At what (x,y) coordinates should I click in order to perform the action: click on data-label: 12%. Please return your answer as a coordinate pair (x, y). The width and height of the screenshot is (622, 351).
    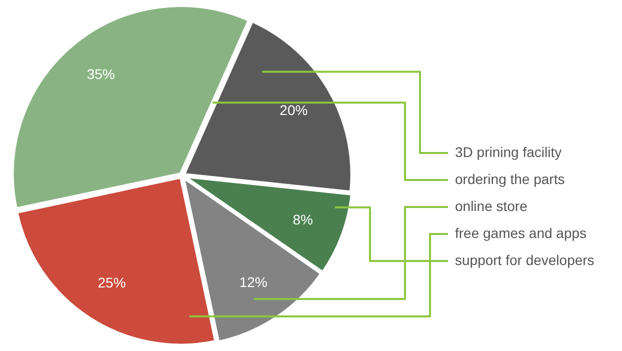
    Looking at the image, I should click on (253, 282).